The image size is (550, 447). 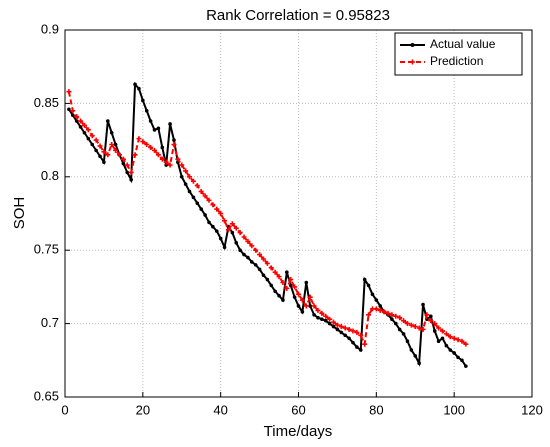 I want to click on legend: Actual value Prediction, so click(x=458, y=54).